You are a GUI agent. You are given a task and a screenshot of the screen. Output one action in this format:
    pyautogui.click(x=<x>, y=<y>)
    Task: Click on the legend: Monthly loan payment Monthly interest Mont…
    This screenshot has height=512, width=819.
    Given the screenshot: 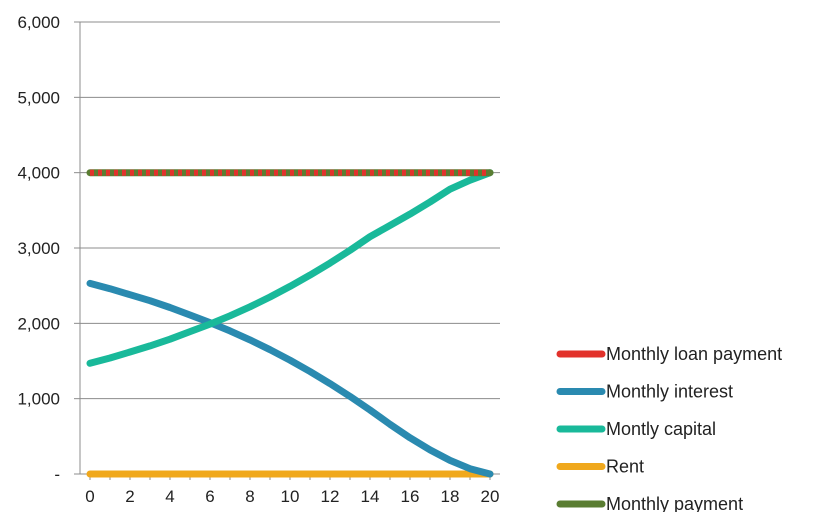 What is the action you would take?
    pyautogui.click(x=669, y=428)
    